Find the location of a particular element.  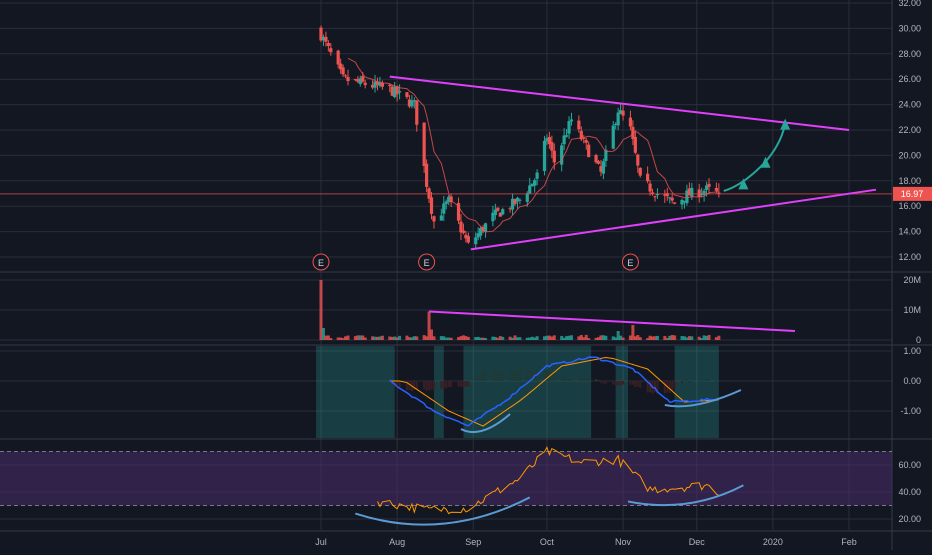

volume-bars is located at coordinates (557, 310).